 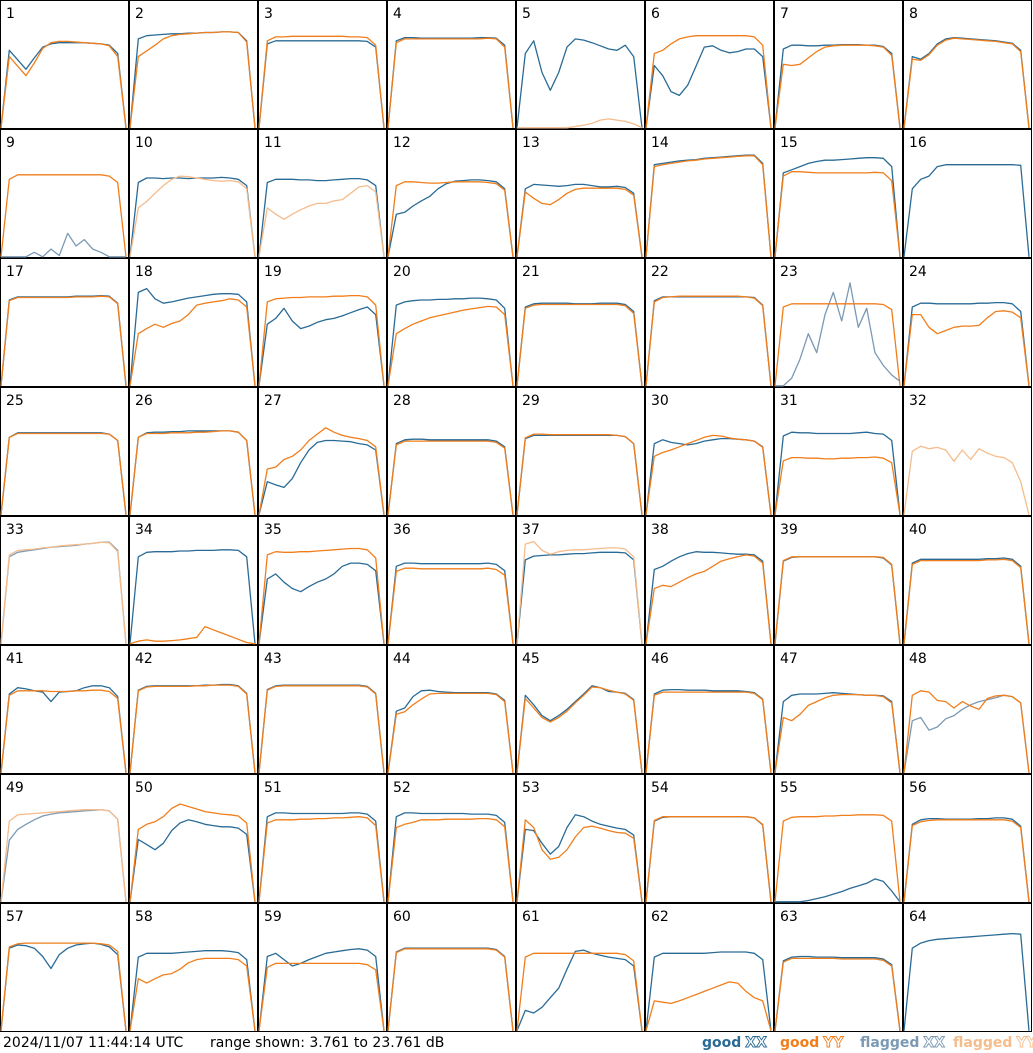 I want to click on panel: 36, so click(x=451, y=580).